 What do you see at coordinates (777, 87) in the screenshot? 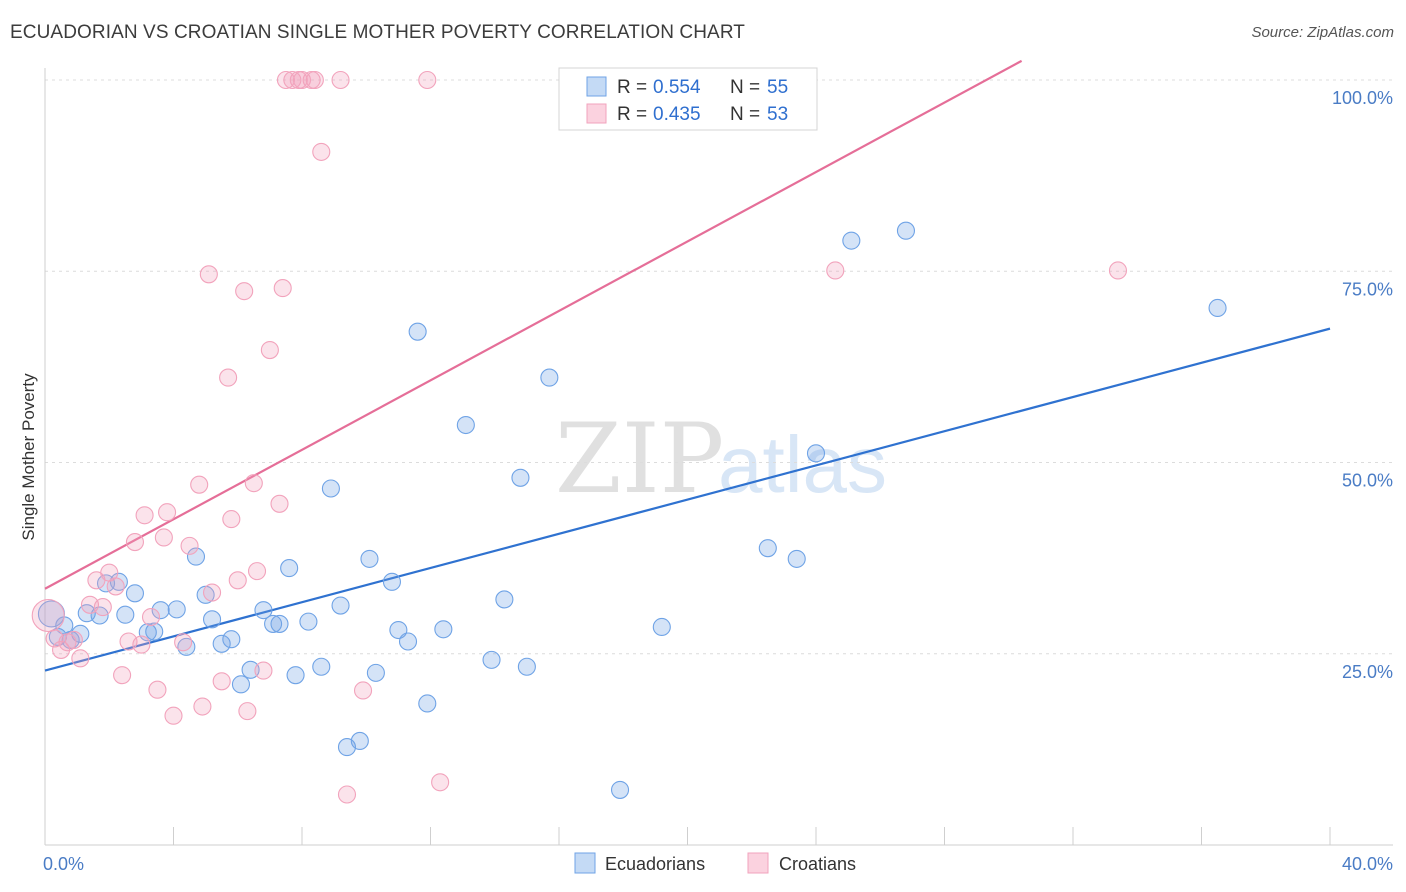
I see `legend-n-value-ecuadorians: 55` at bounding box center [777, 87].